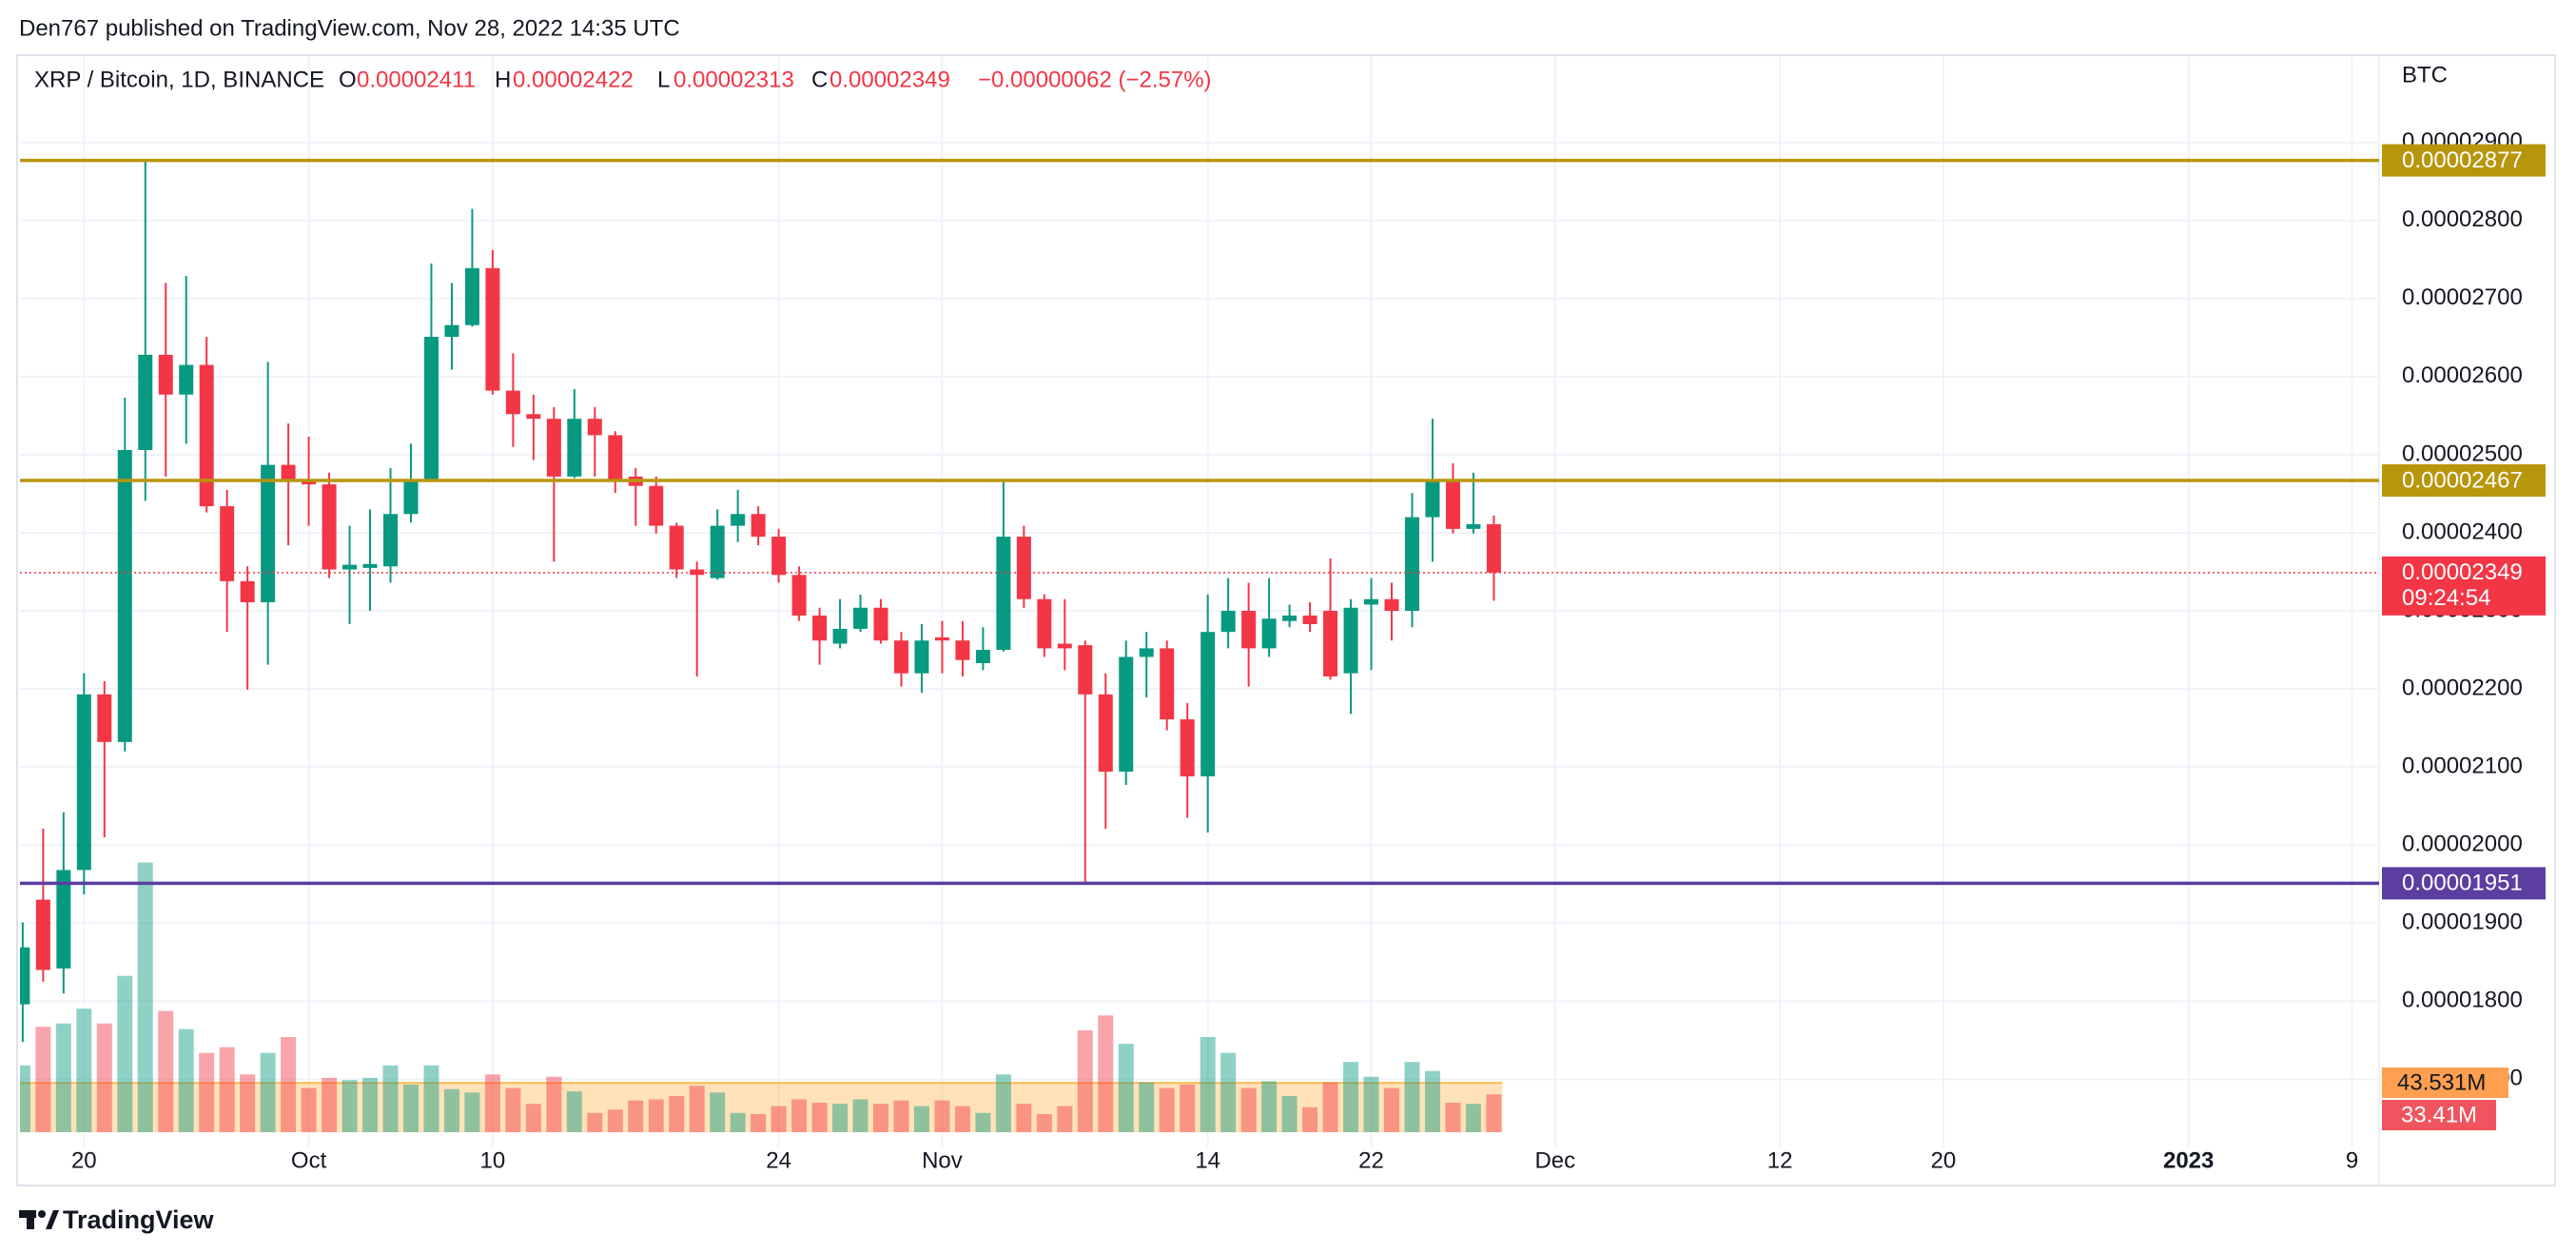 The height and width of the screenshot is (1254, 2576). Describe the element at coordinates (942, 1160) in the screenshot. I see `x-tick-label: Nov` at that location.